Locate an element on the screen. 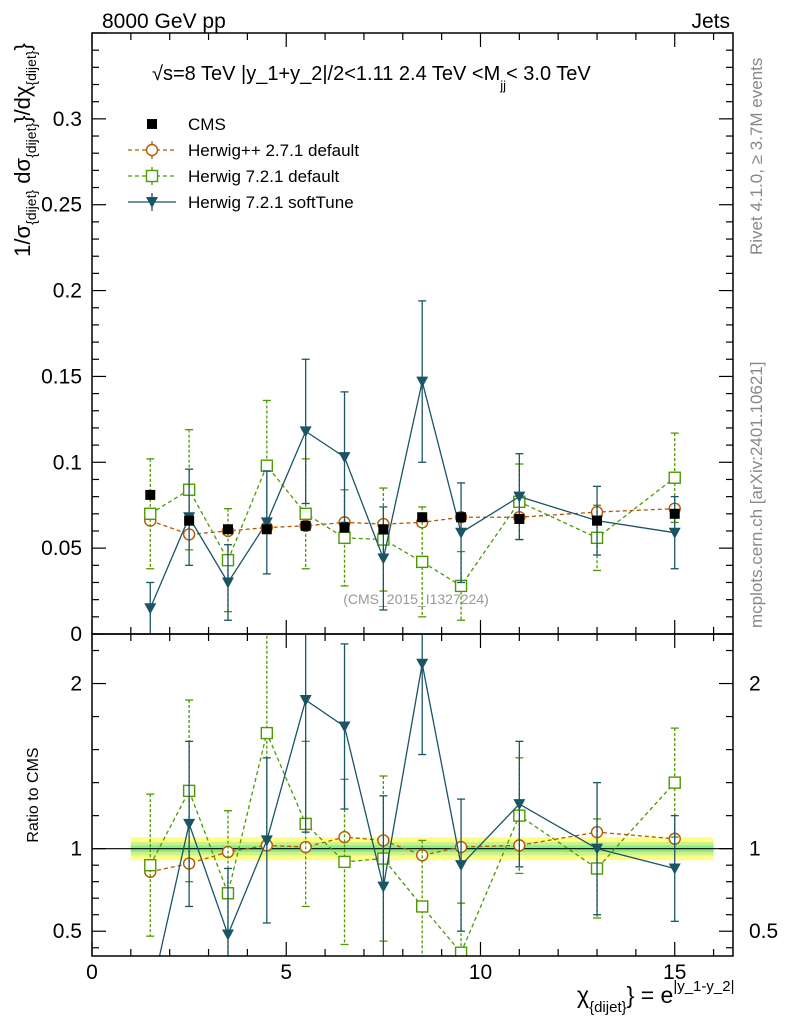 The width and height of the screenshot is (786, 1024). y-tick-label: 0.25 is located at coordinates (61, 205).